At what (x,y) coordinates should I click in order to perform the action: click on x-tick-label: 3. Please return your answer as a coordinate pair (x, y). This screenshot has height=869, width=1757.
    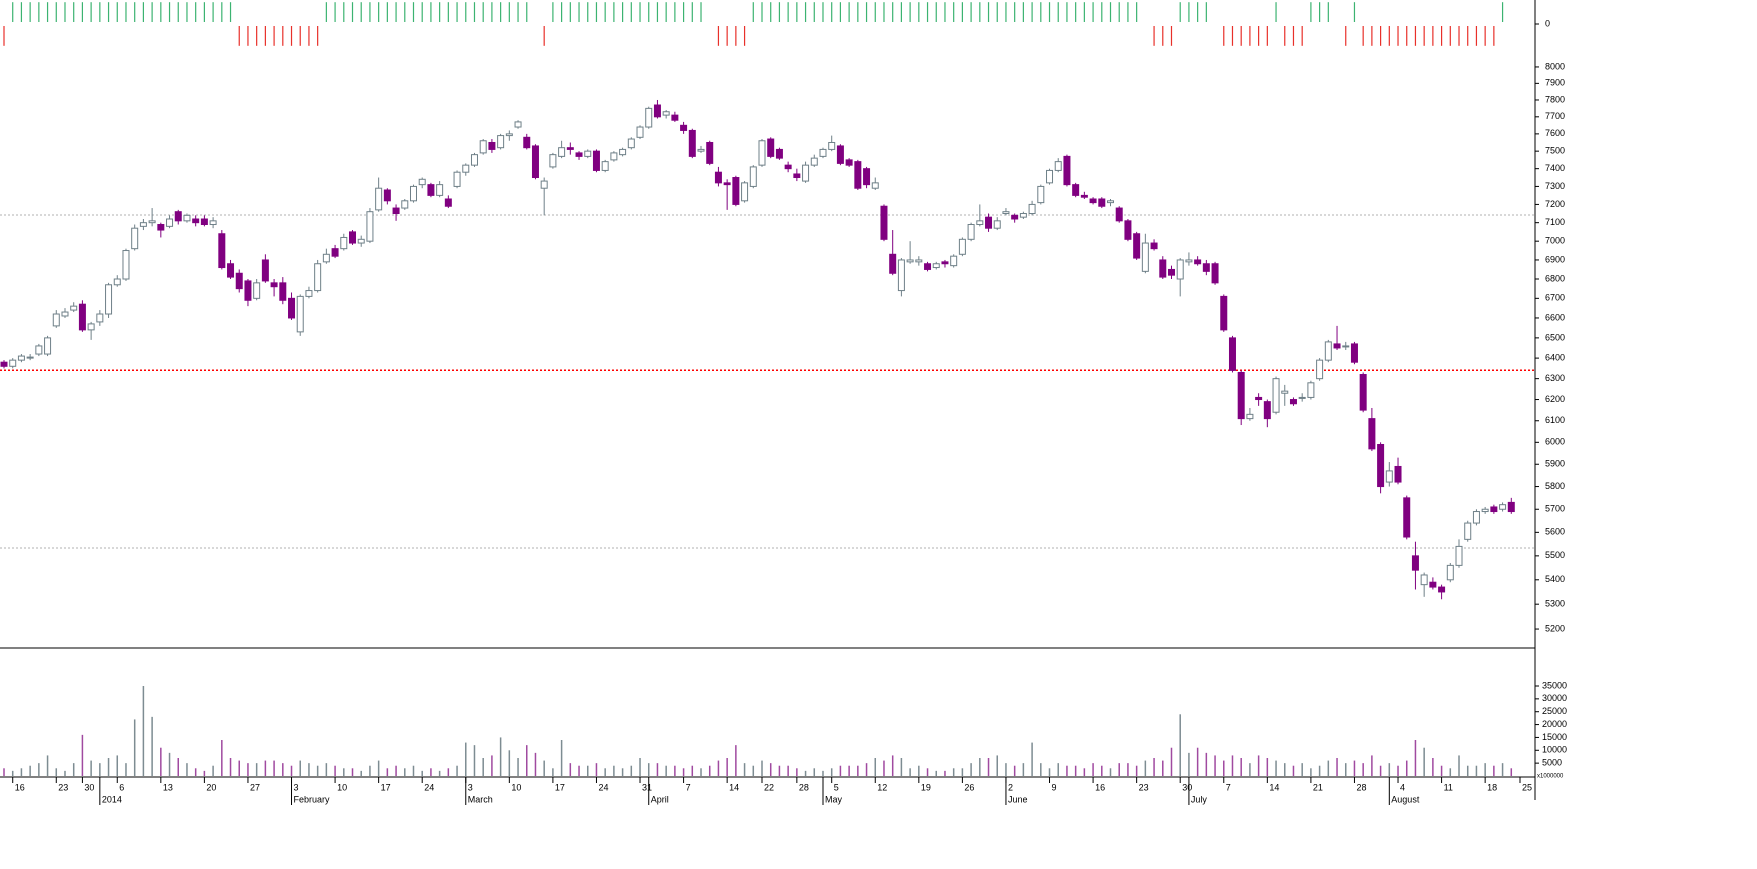
    Looking at the image, I should click on (296, 787).